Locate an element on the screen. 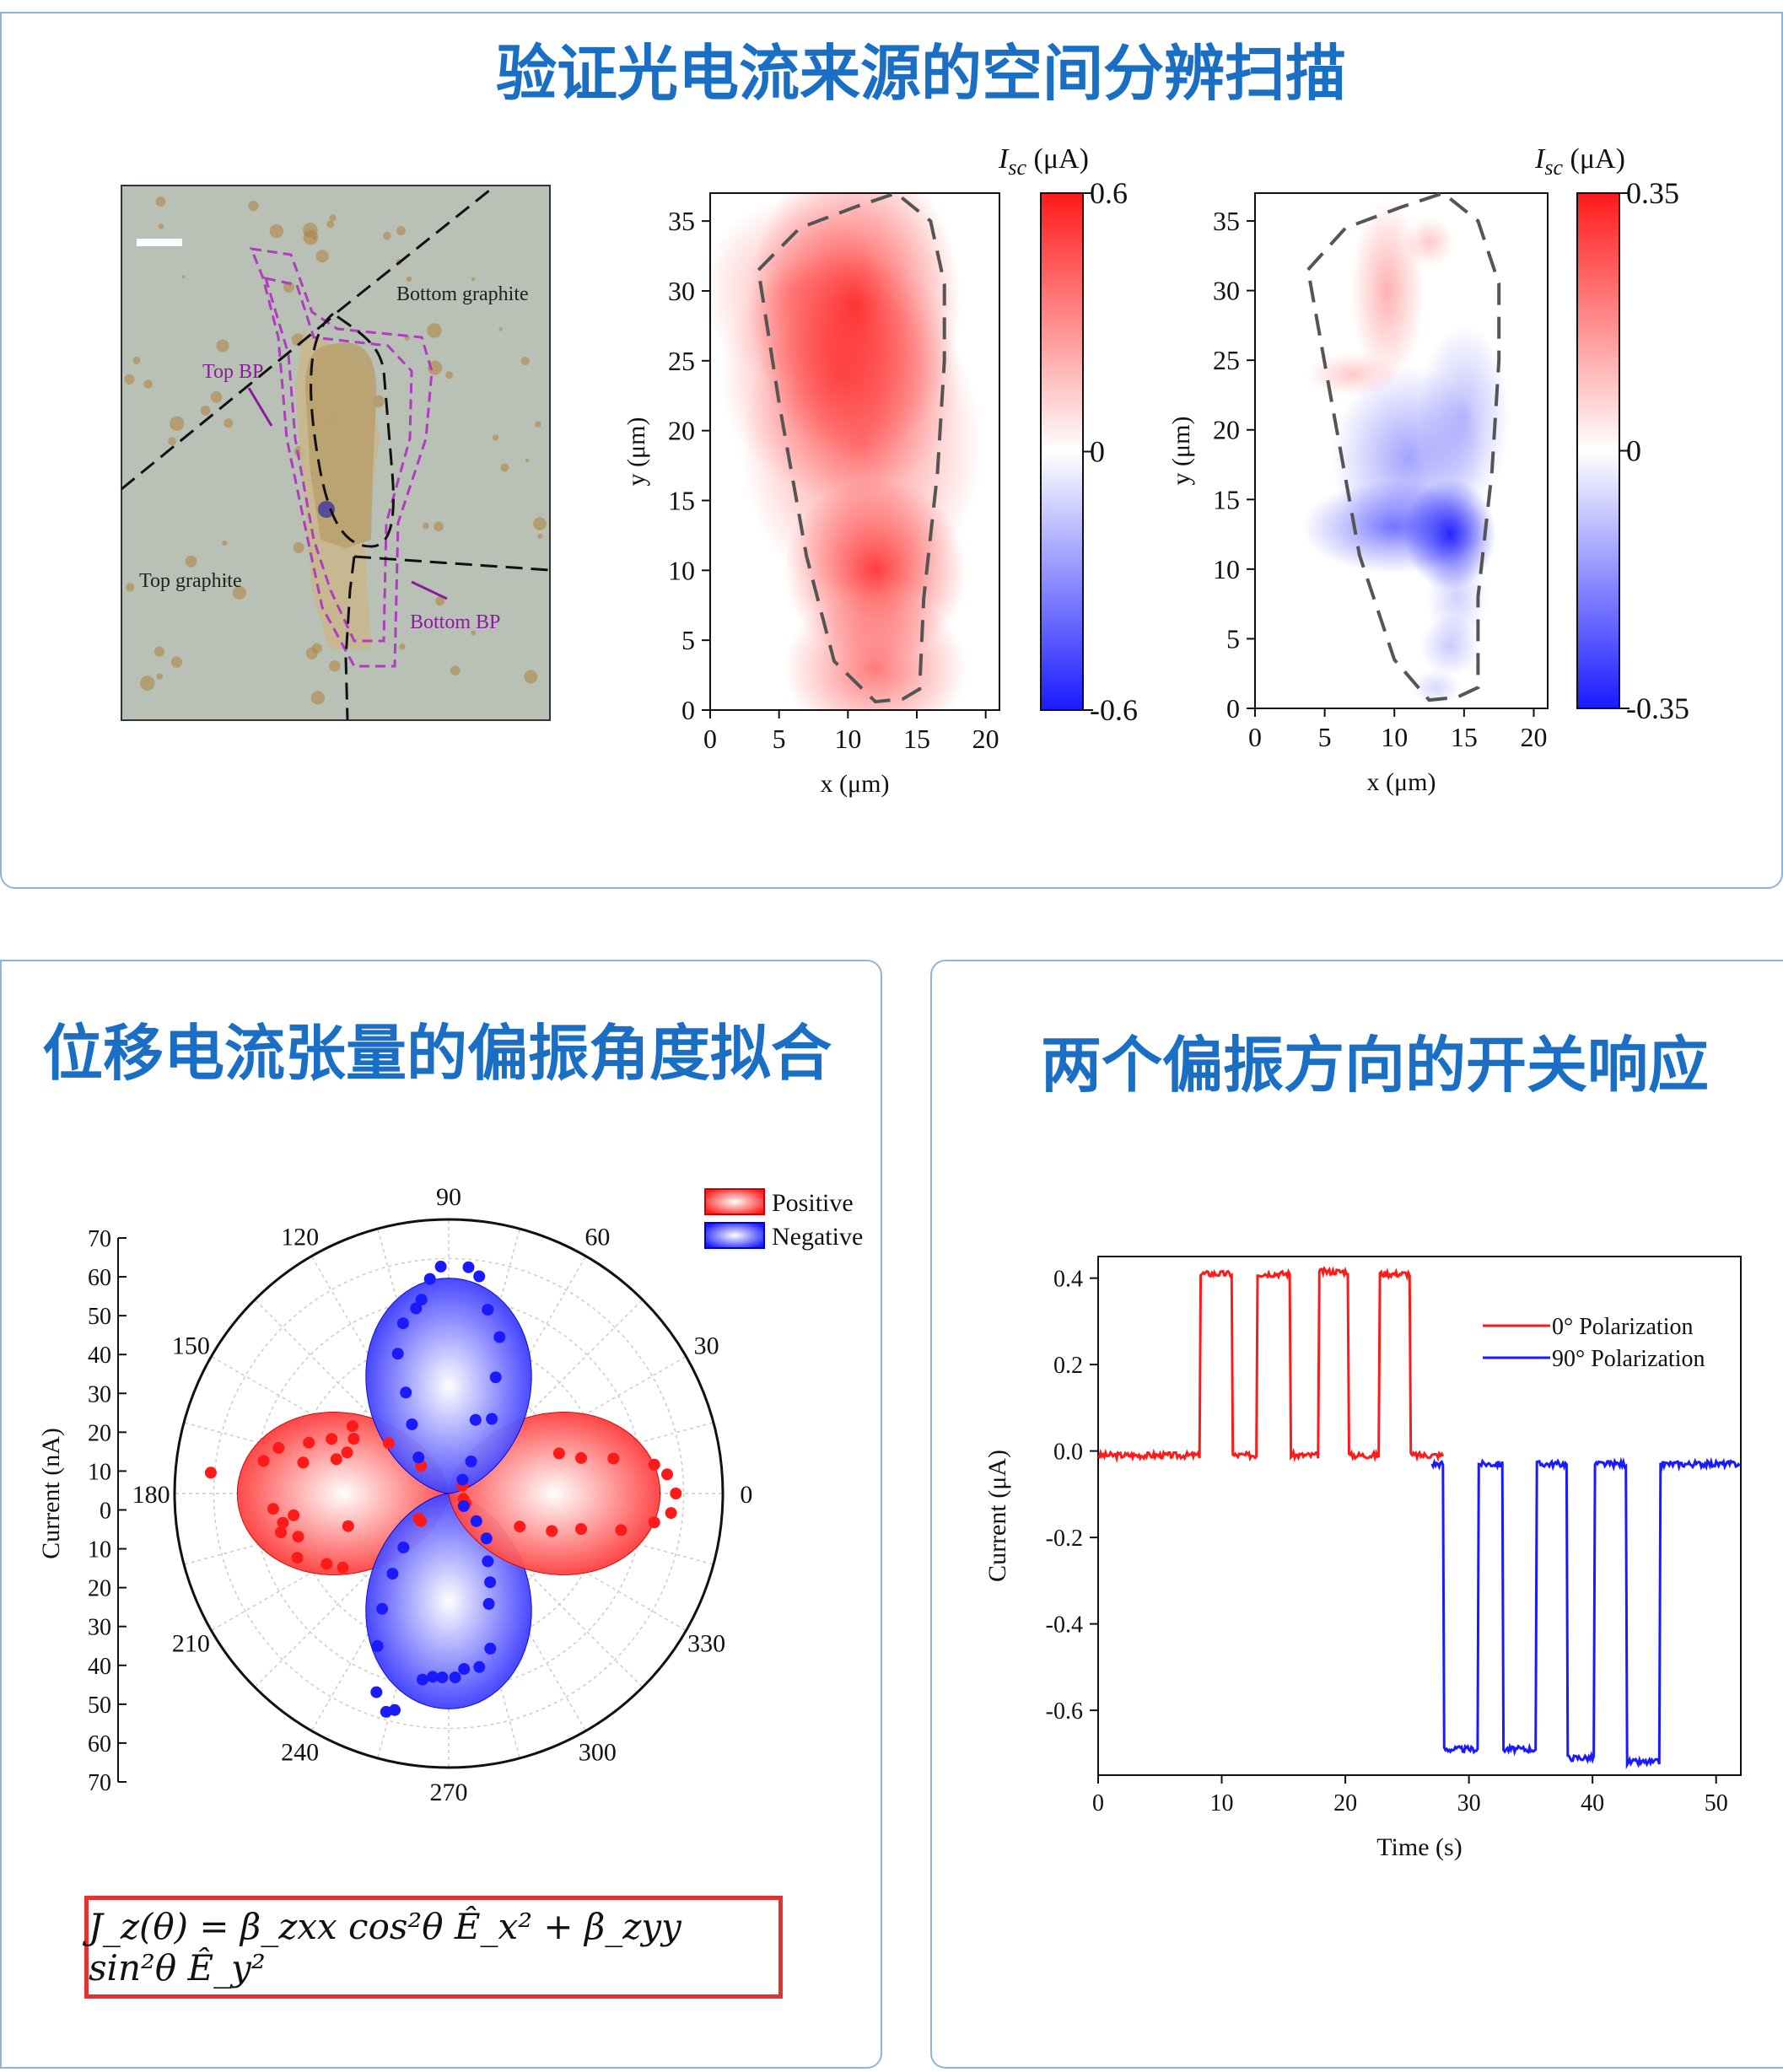 The width and height of the screenshot is (1783, 2072). x-tick-label: 15 is located at coordinates (1464, 737).